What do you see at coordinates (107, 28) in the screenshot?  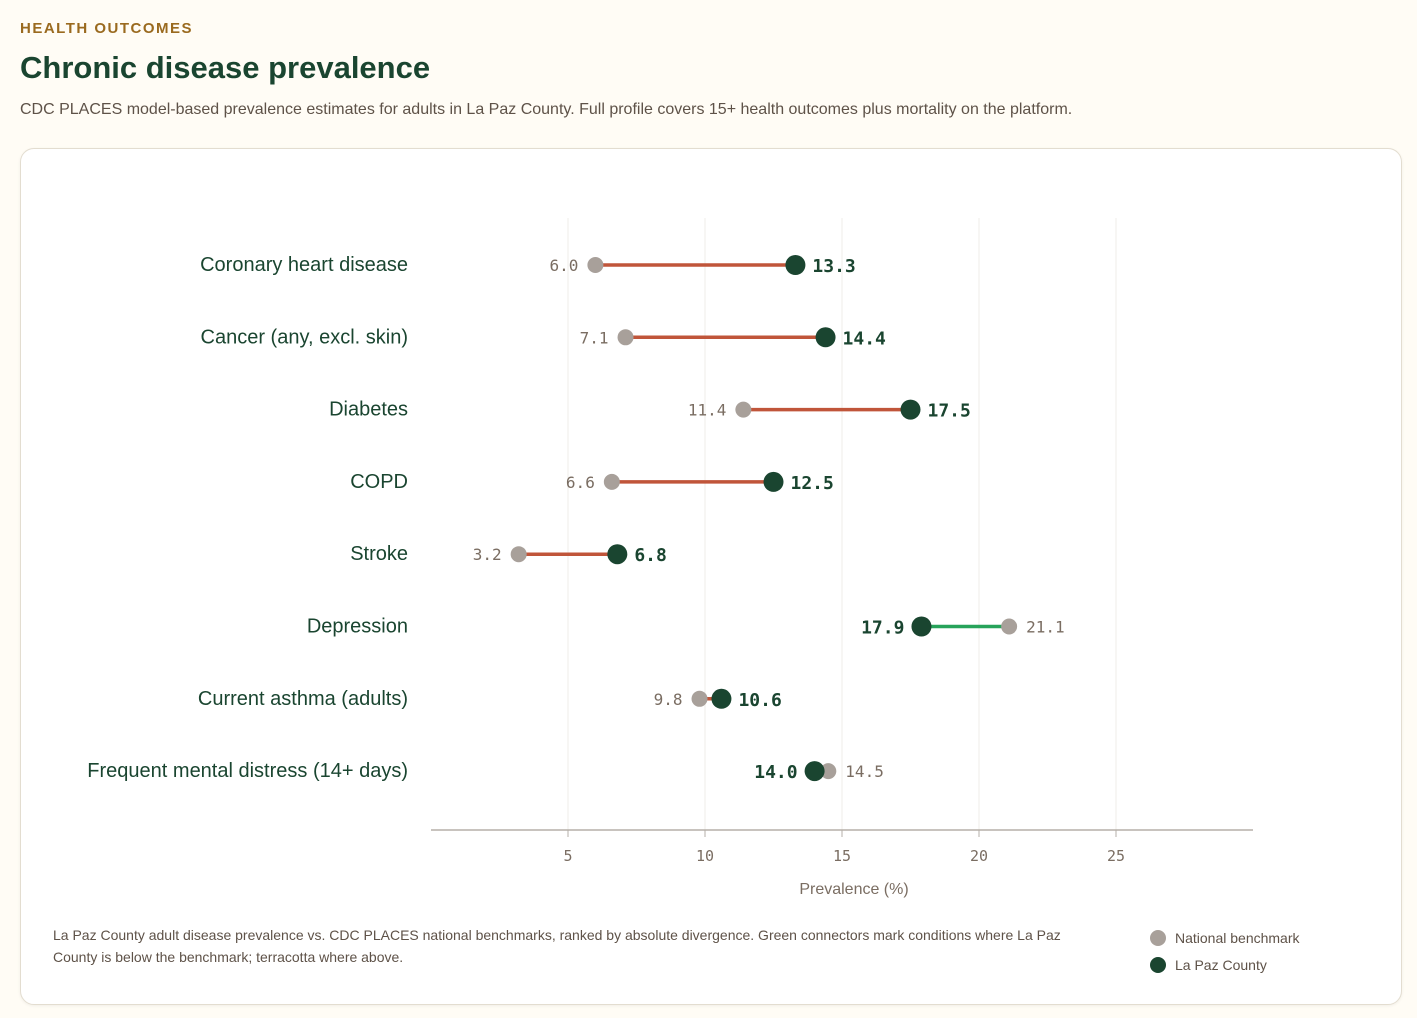 I see `eyebrow: HEALTH OUTCOMES` at bounding box center [107, 28].